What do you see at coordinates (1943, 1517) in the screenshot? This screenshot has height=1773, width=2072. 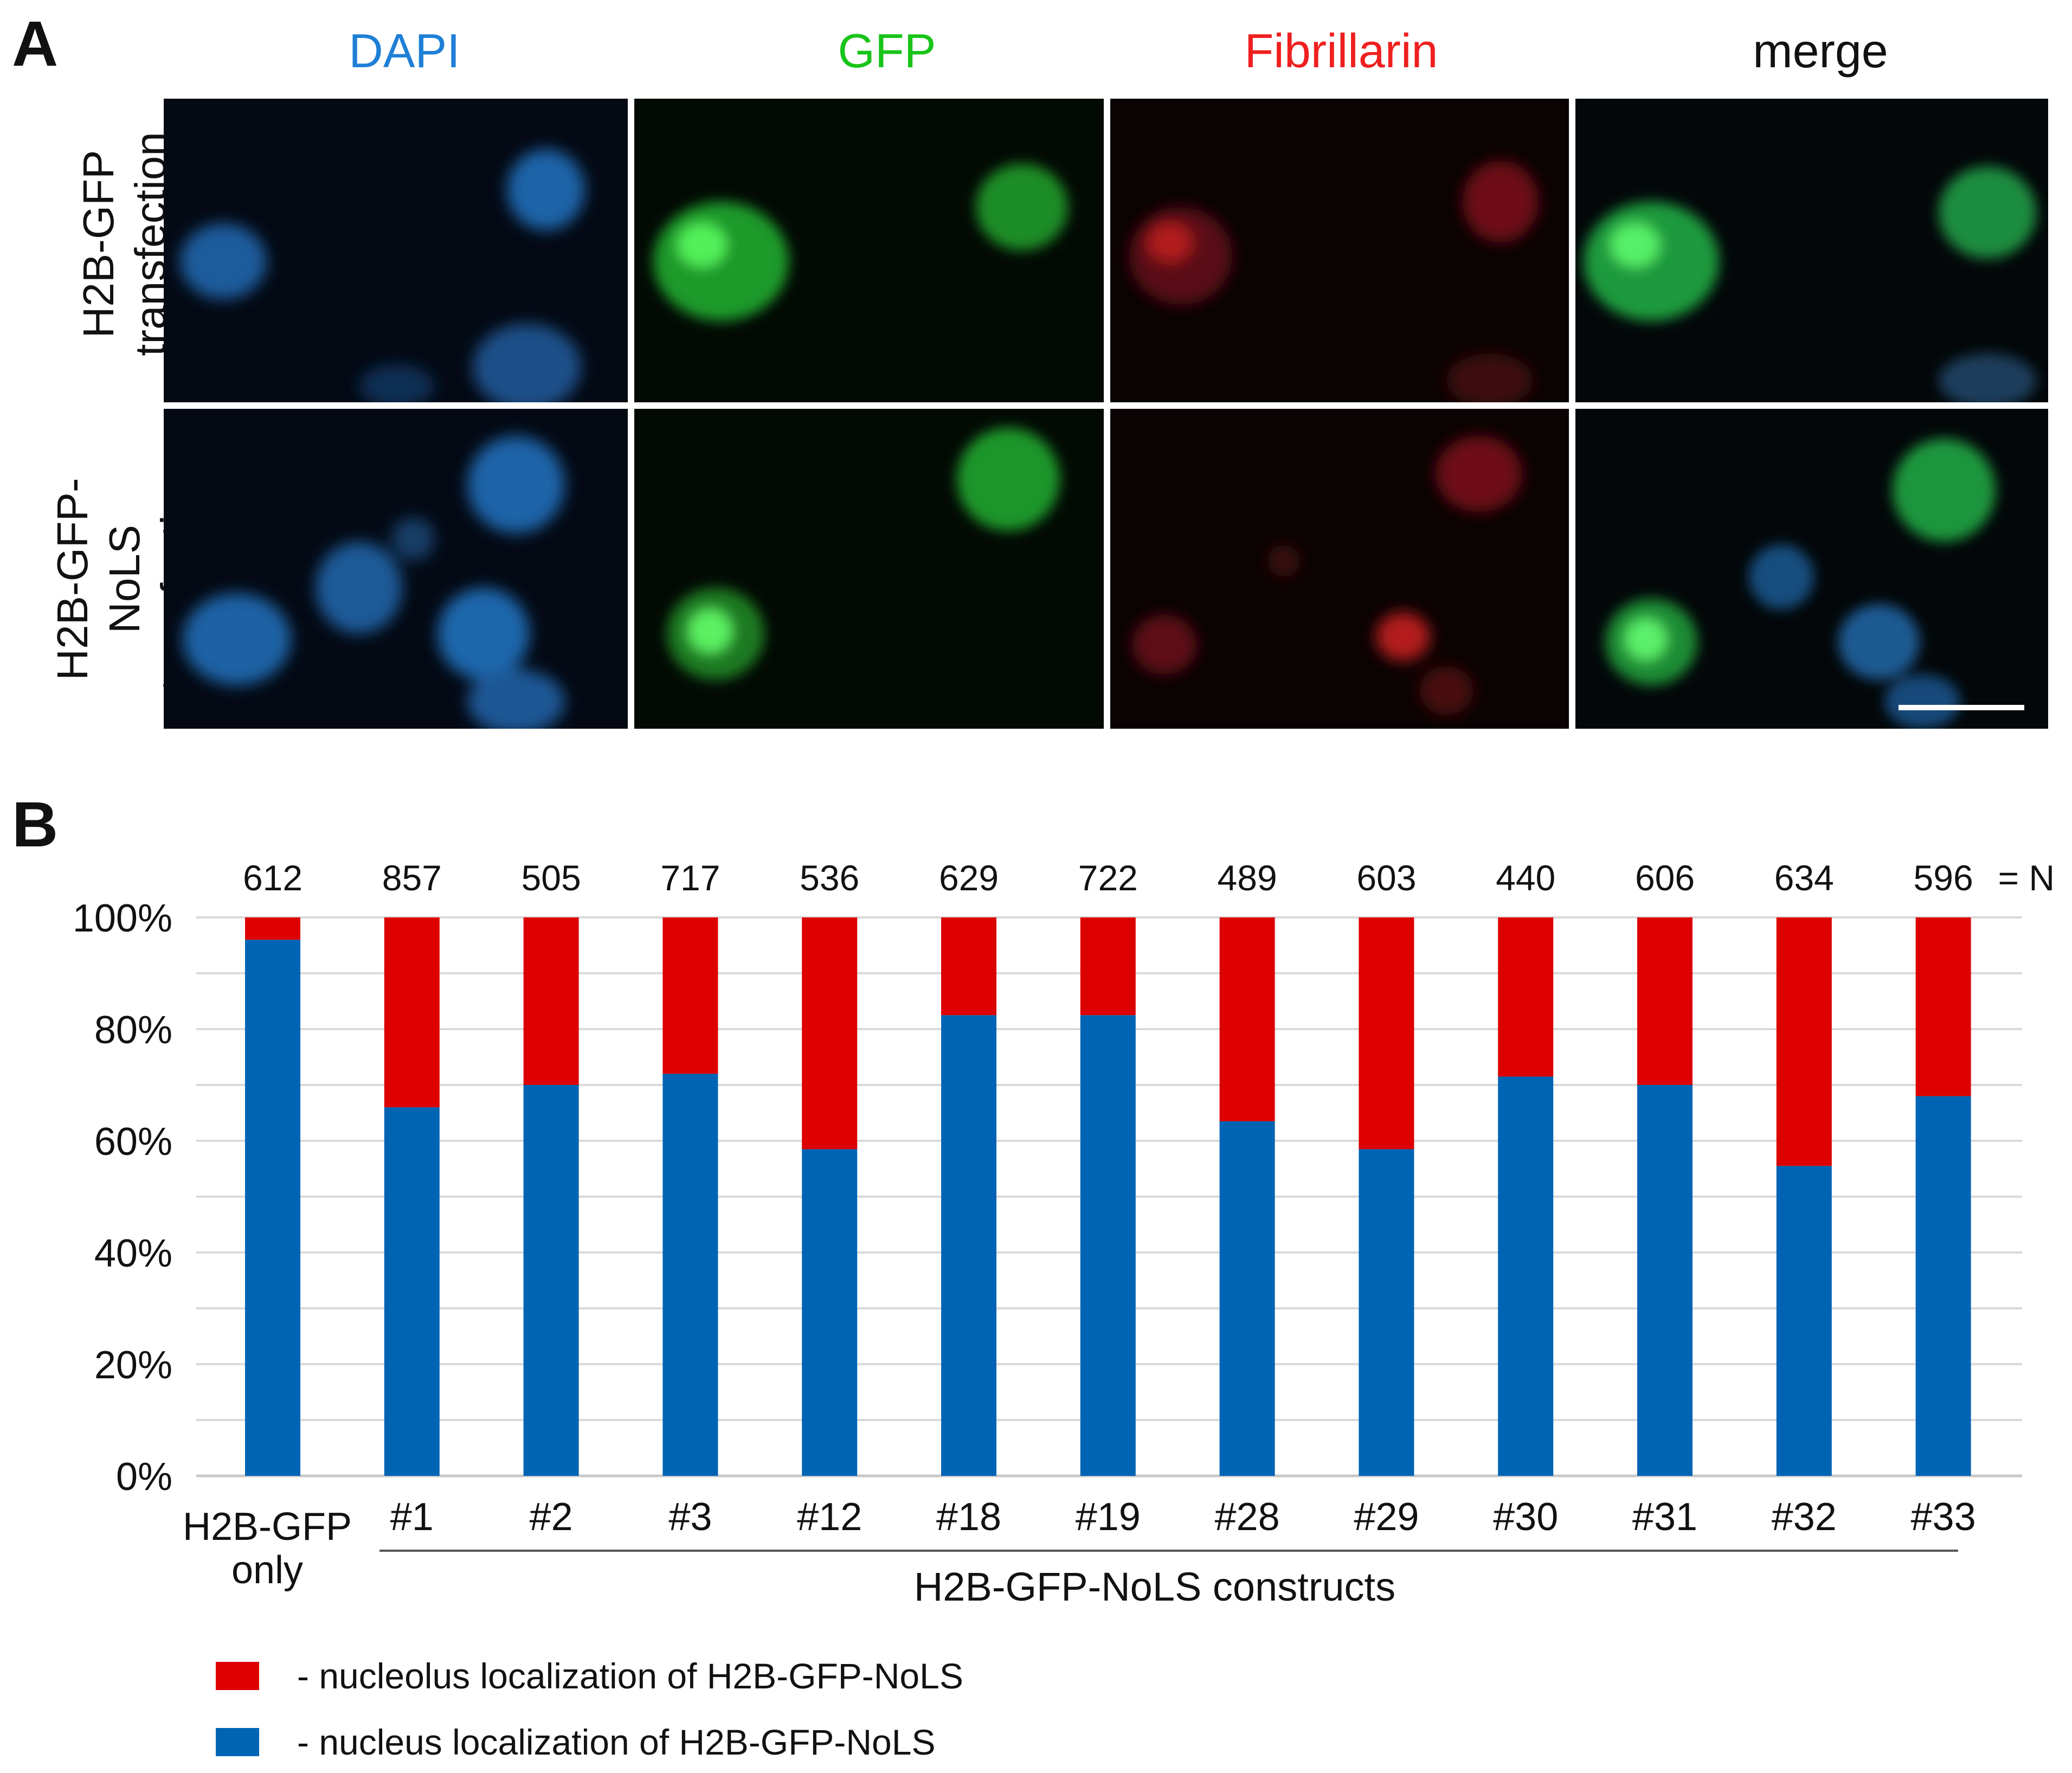 I see `x-tick-label: #33` at bounding box center [1943, 1517].